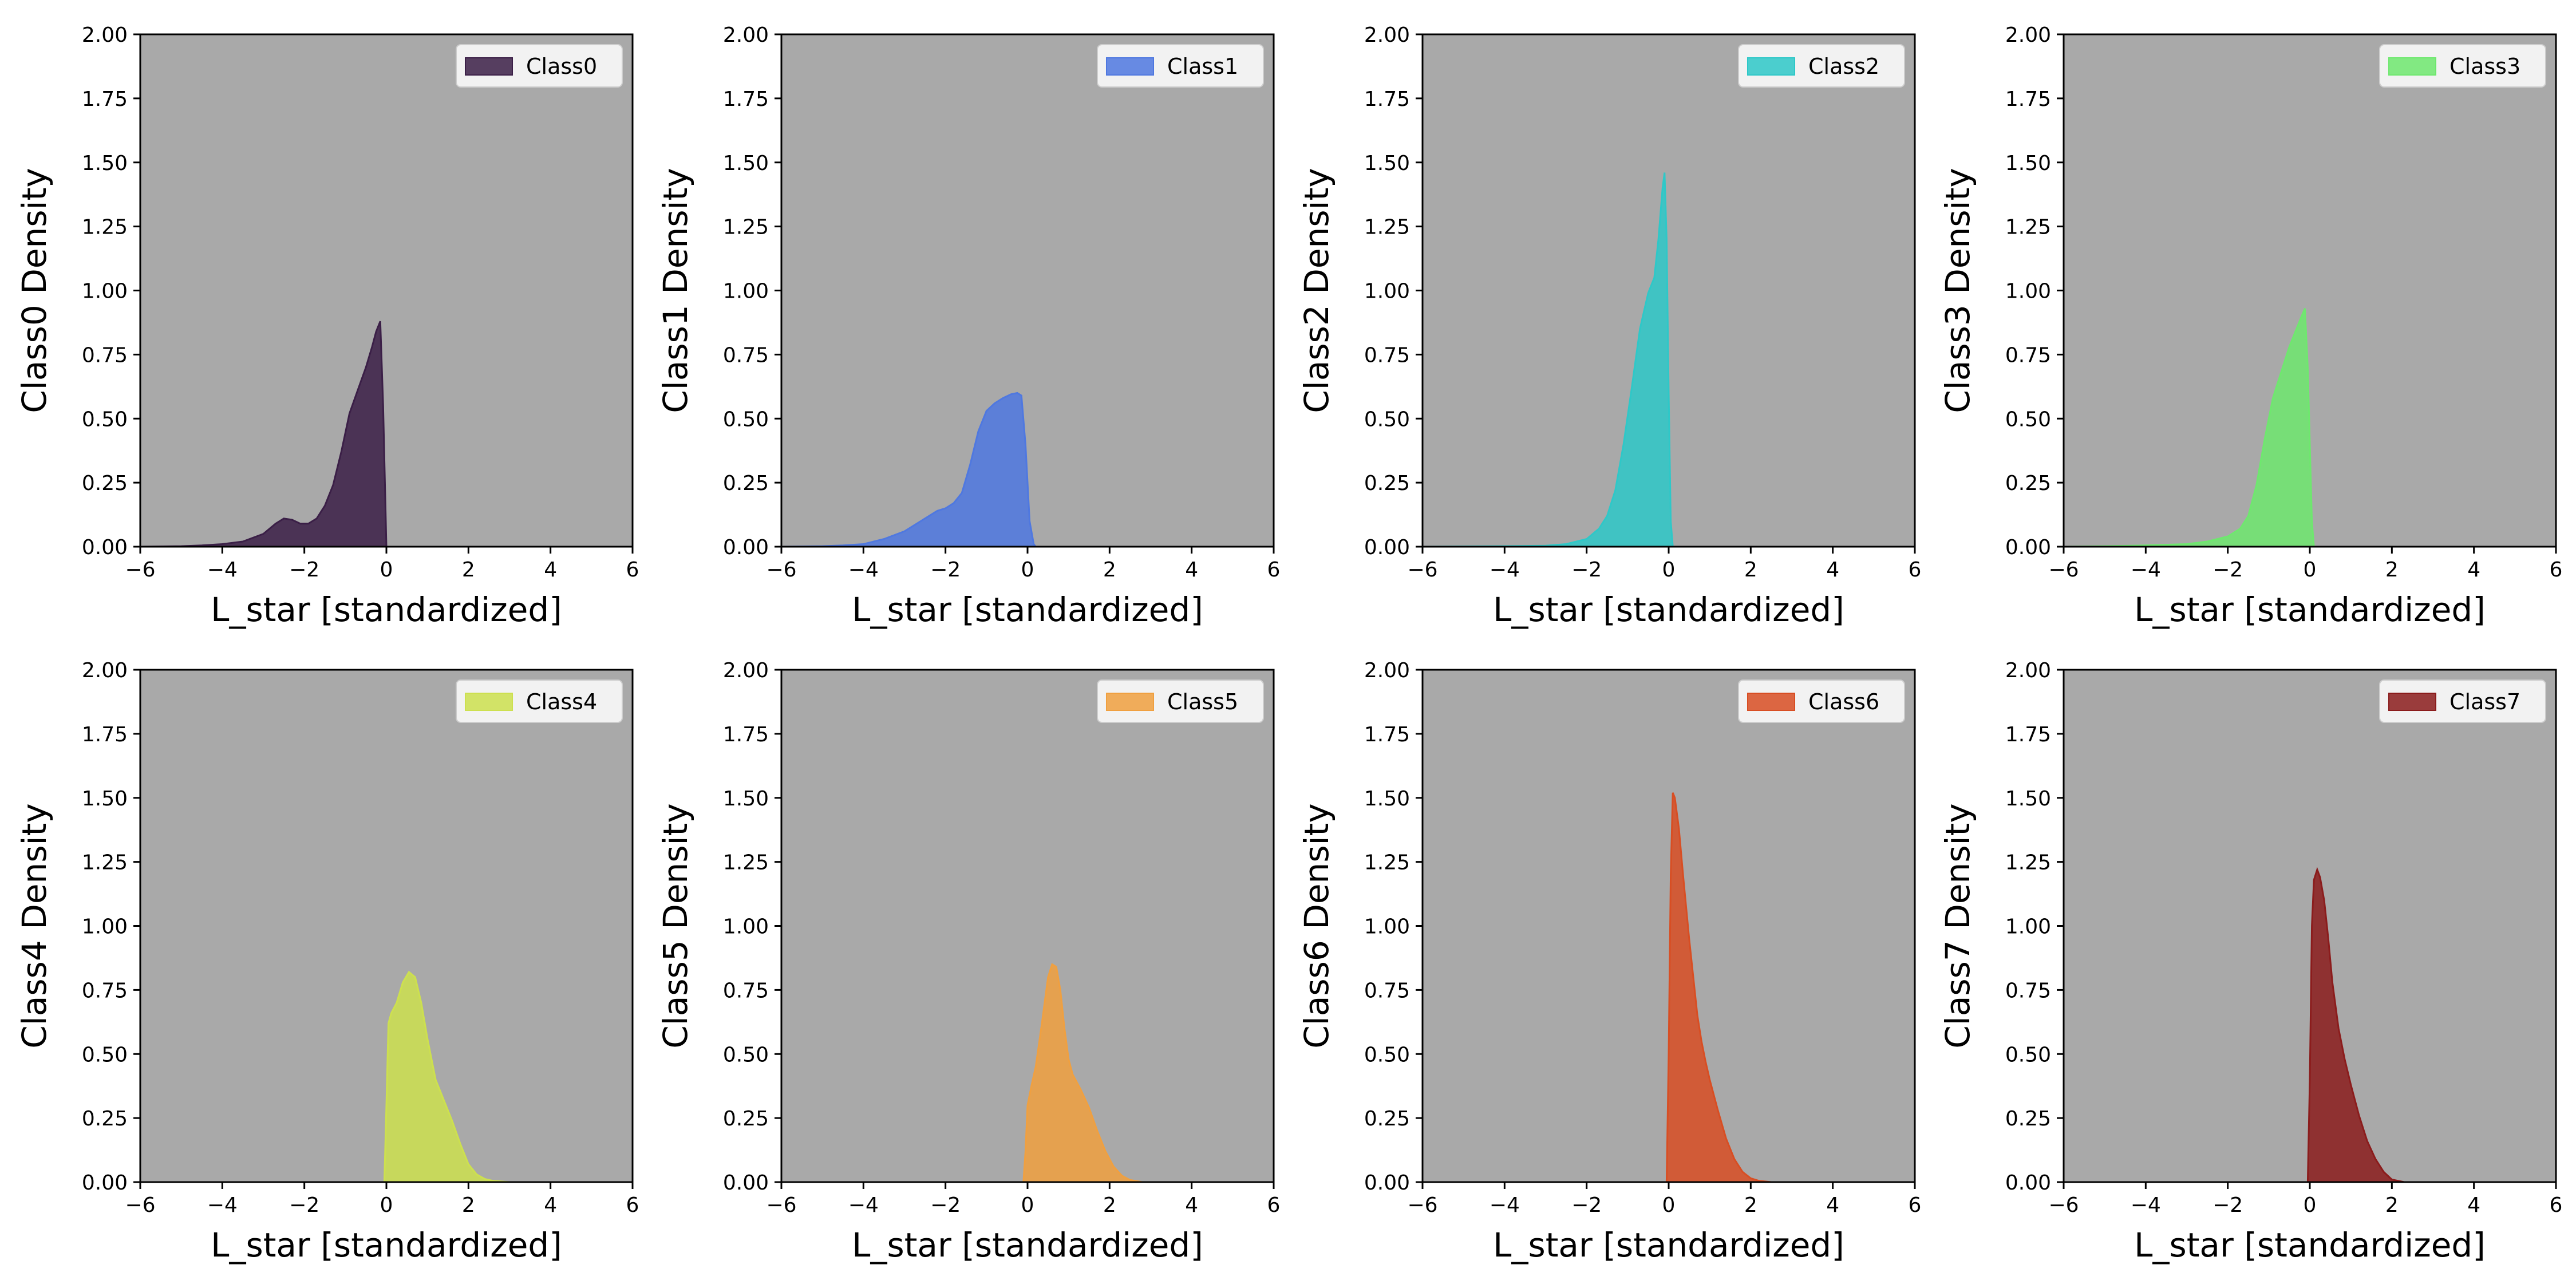 Image resolution: width=2576 pixels, height=1288 pixels. Describe the element at coordinates (386, 290) in the screenshot. I see `plot-area` at that location.